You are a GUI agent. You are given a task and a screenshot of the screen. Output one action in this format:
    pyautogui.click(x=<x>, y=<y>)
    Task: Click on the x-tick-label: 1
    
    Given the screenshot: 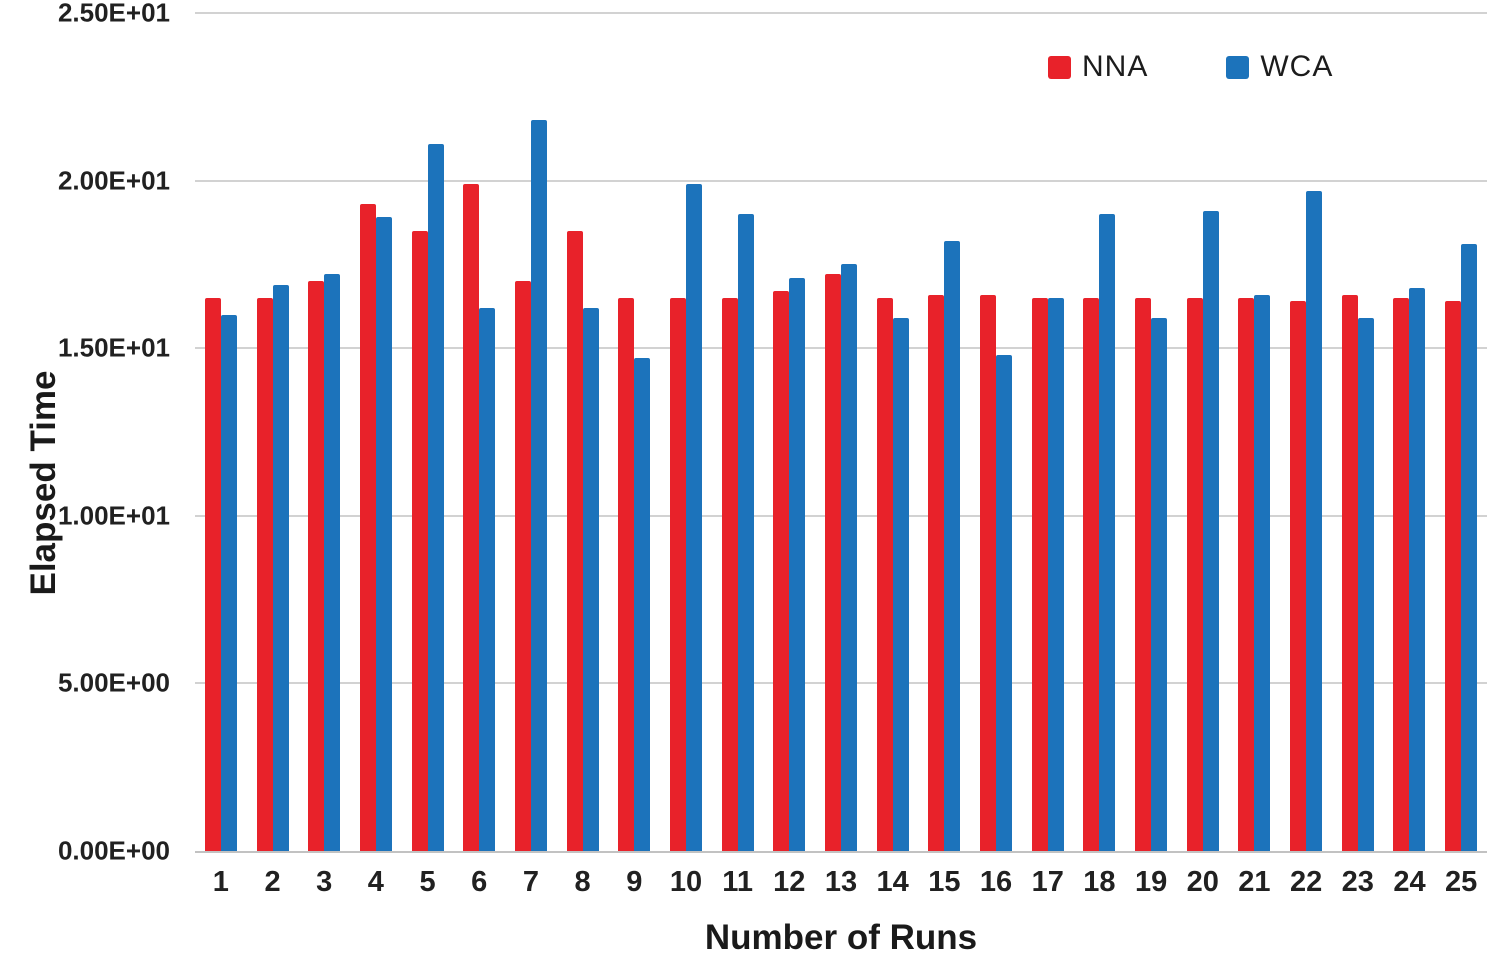 What is the action you would take?
    pyautogui.click(x=220, y=882)
    